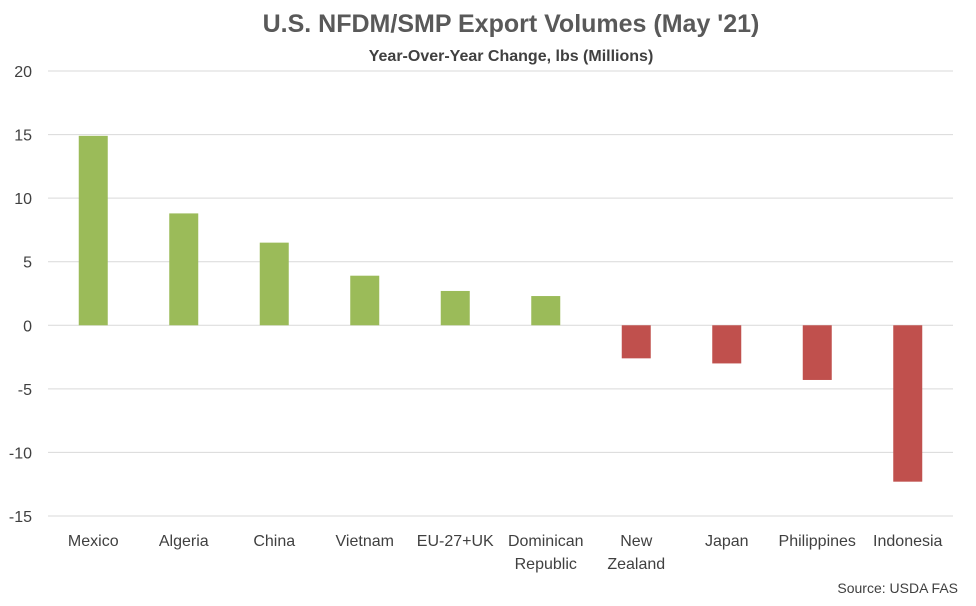  What do you see at coordinates (636, 342) in the screenshot?
I see `bar-new-zealand` at bounding box center [636, 342].